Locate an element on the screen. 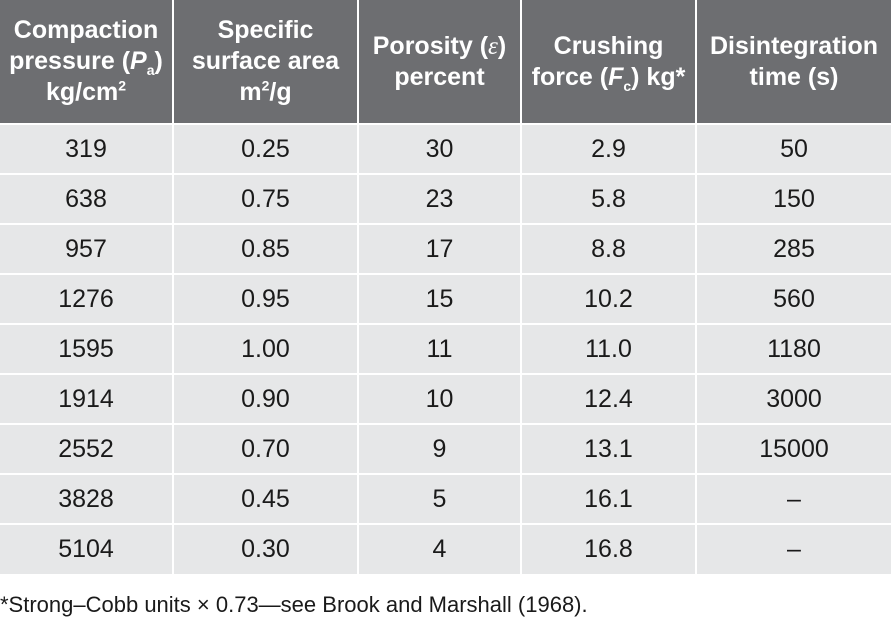 This screenshot has width=891, height=629. table-row: 319 0.25 30 2.9 50 is located at coordinates (445, 148).